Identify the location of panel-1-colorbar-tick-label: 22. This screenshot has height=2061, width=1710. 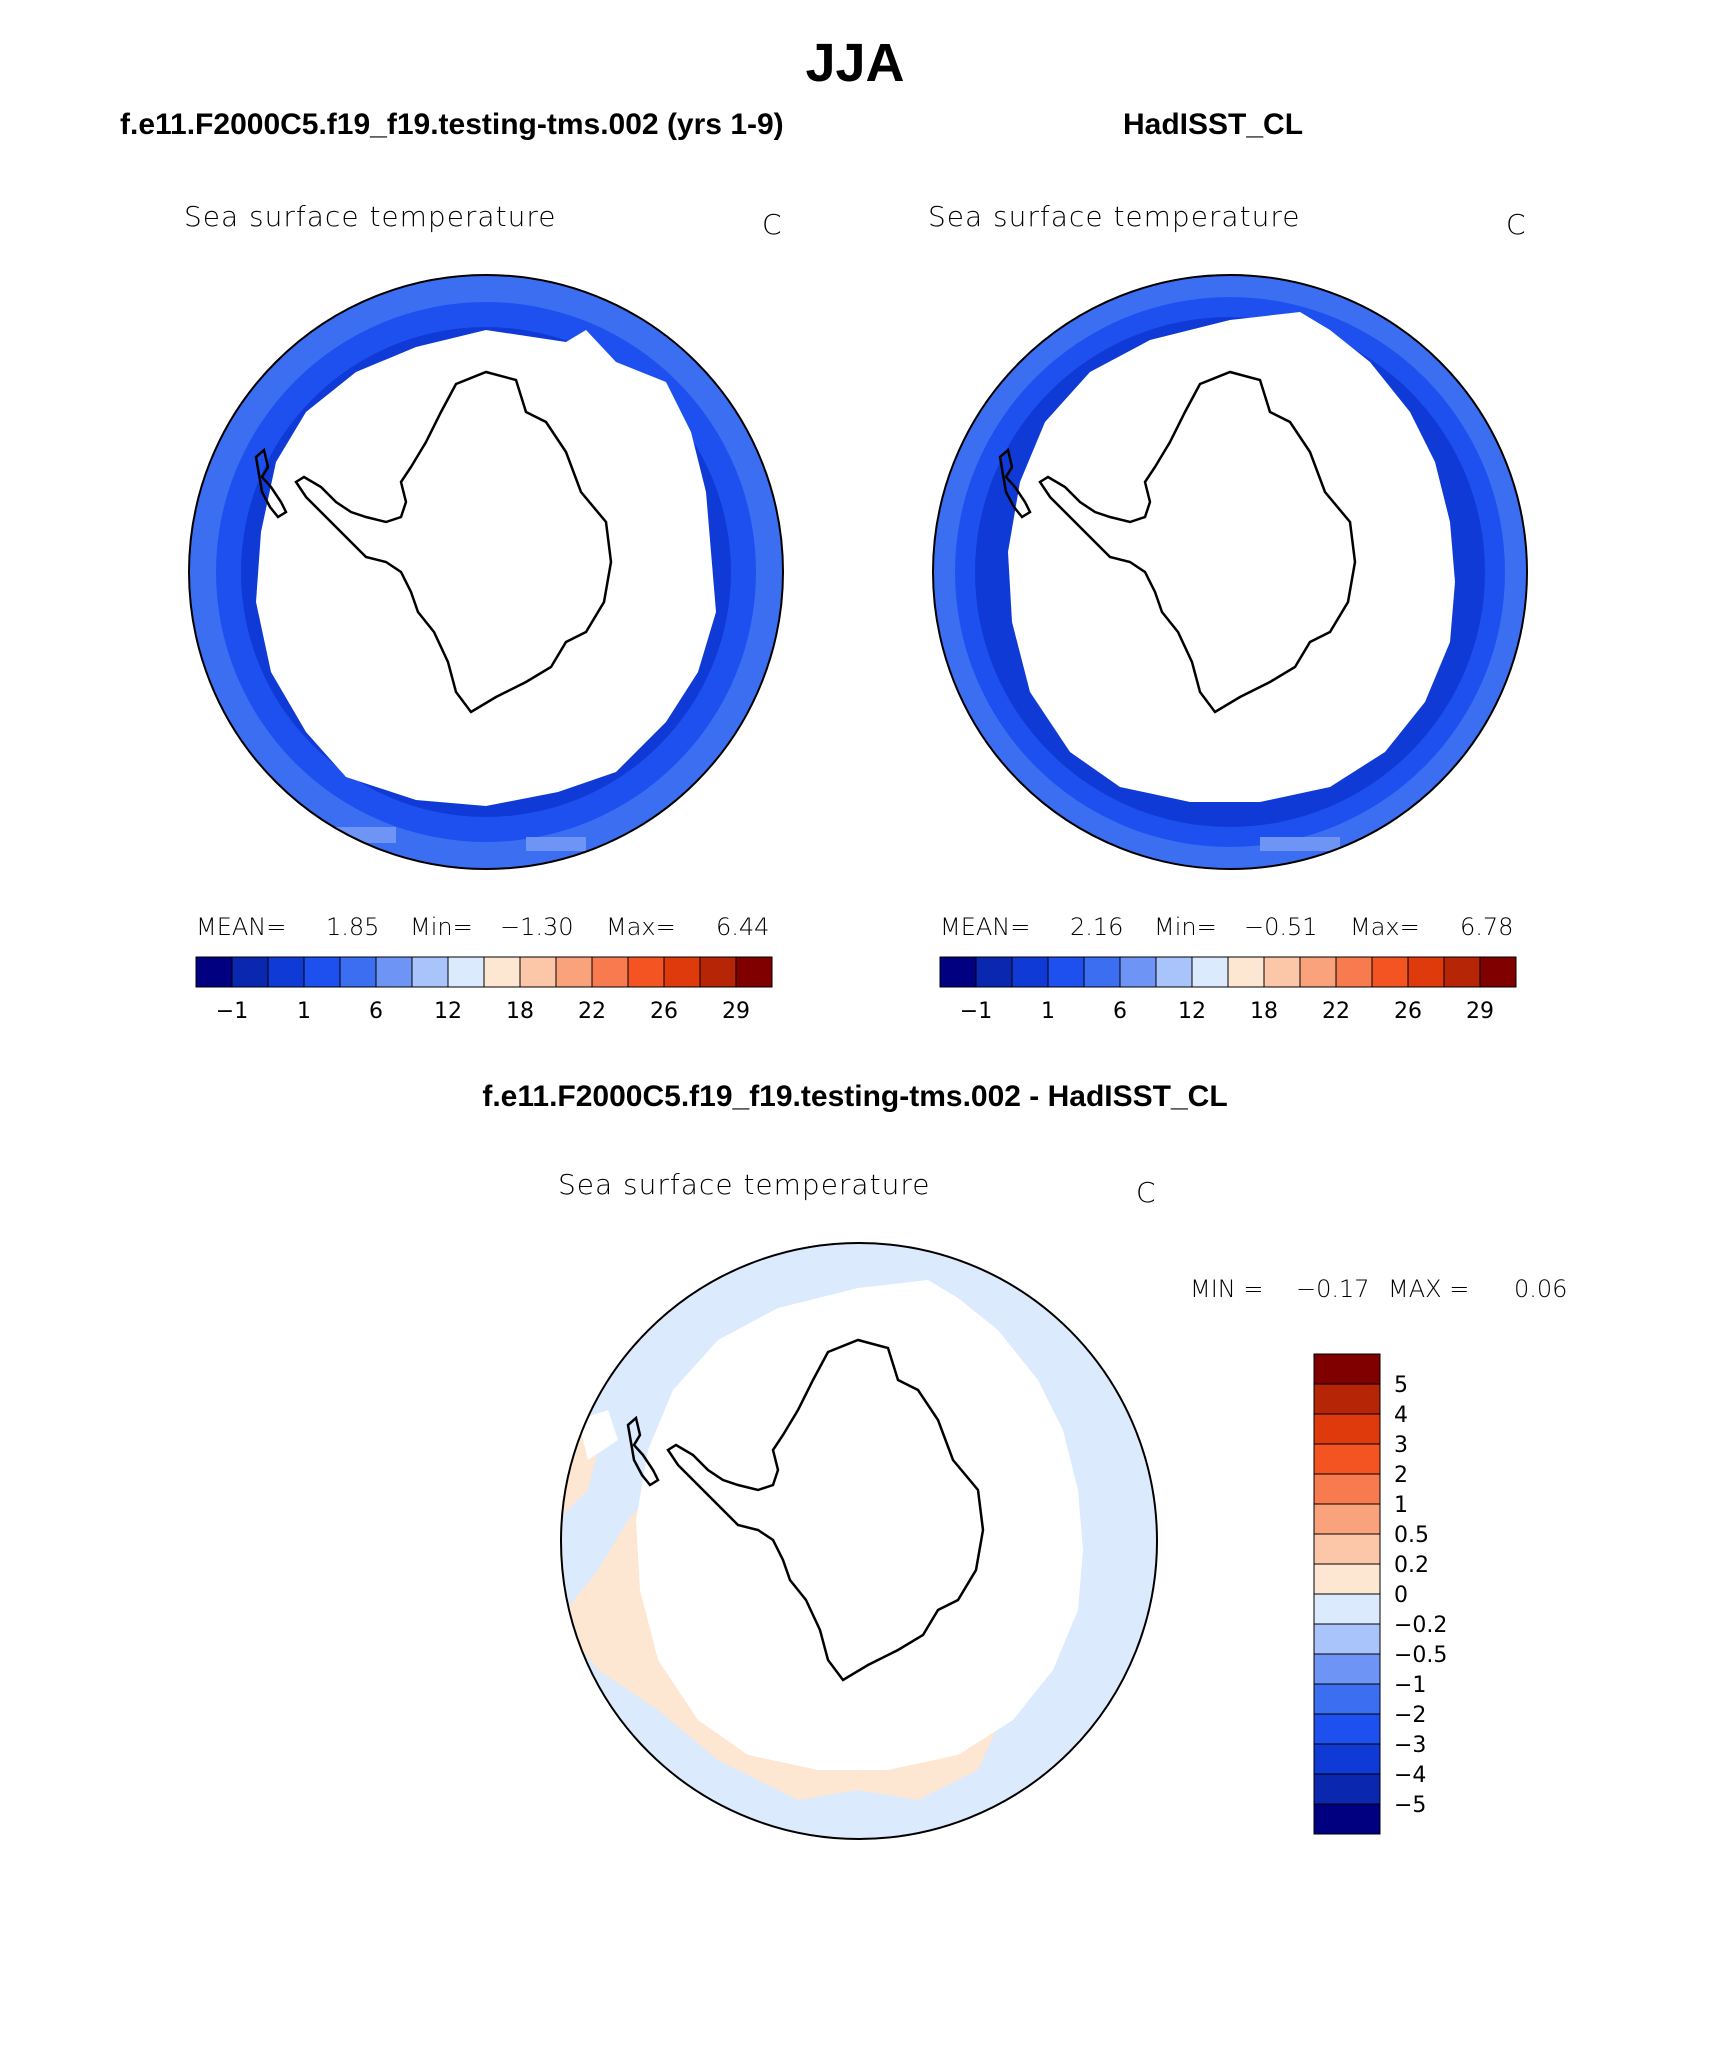
(592, 1011).